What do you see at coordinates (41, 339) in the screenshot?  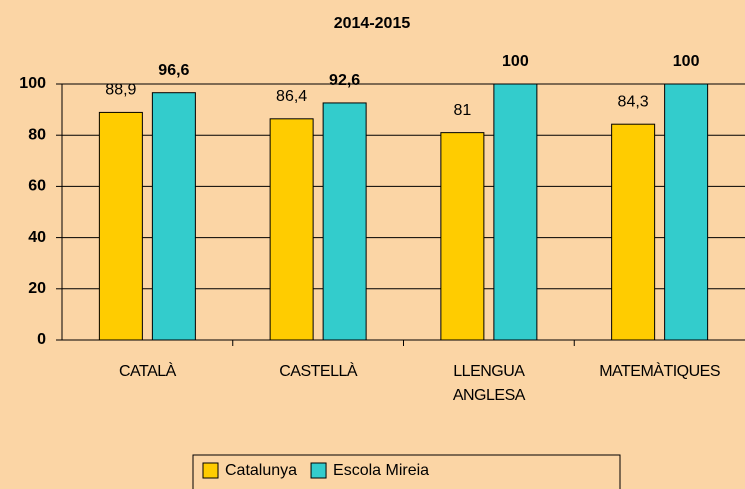 I see `y-tick-label: 0` at bounding box center [41, 339].